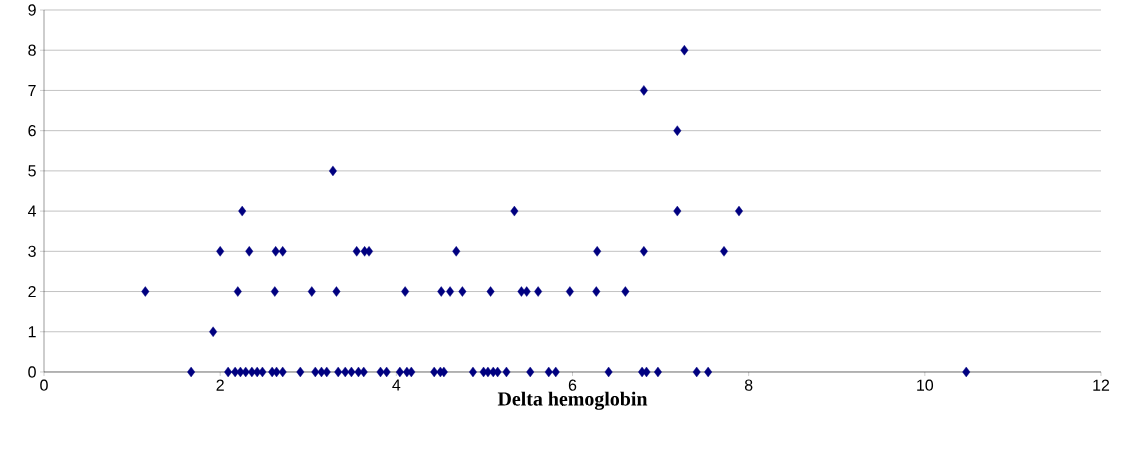 This screenshot has width=1133, height=455. What do you see at coordinates (572, 385) in the screenshot?
I see `x-tick-label: 6` at bounding box center [572, 385].